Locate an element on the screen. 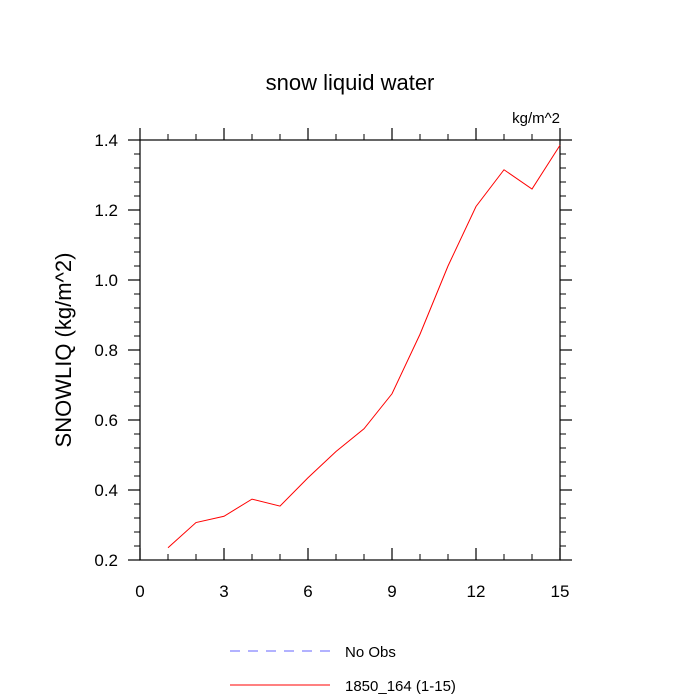  x-tick-label: 0 is located at coordinates (139, 591).